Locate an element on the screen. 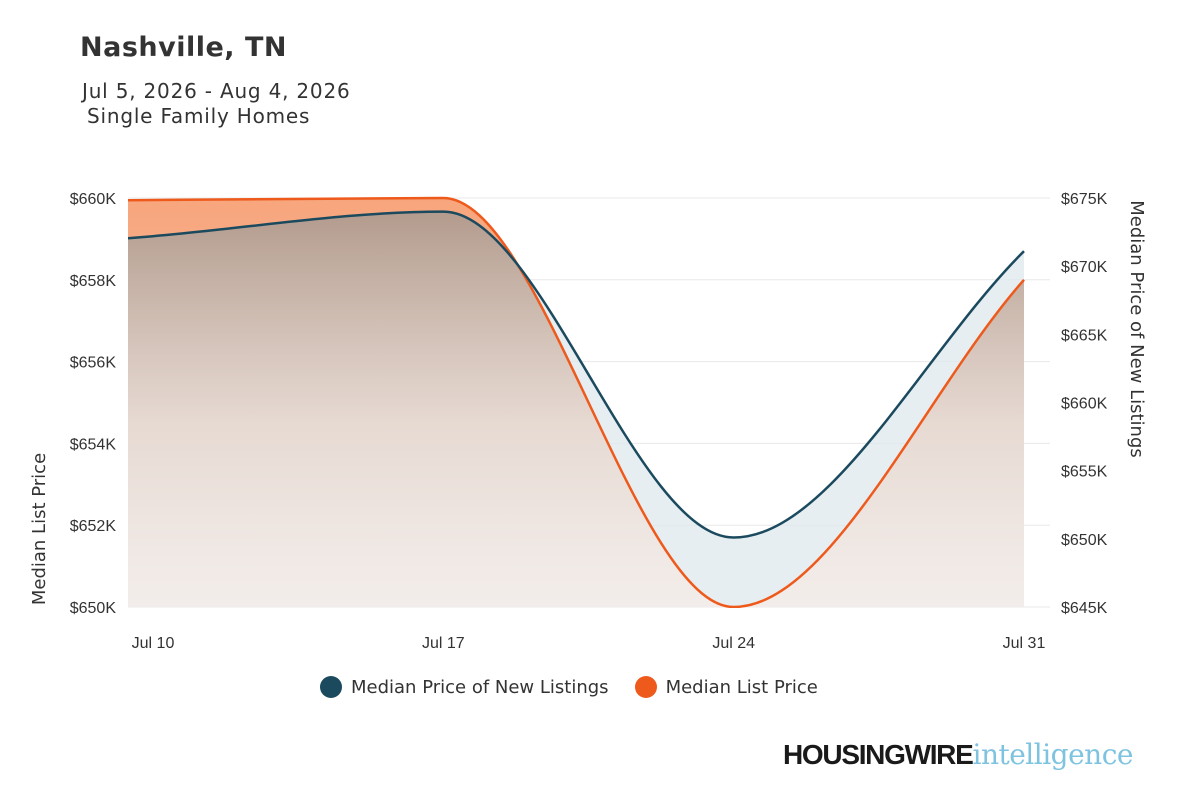 The image size is (1200, 800). y-right-tick-label: $645K is located at coordinates (1084, 608).